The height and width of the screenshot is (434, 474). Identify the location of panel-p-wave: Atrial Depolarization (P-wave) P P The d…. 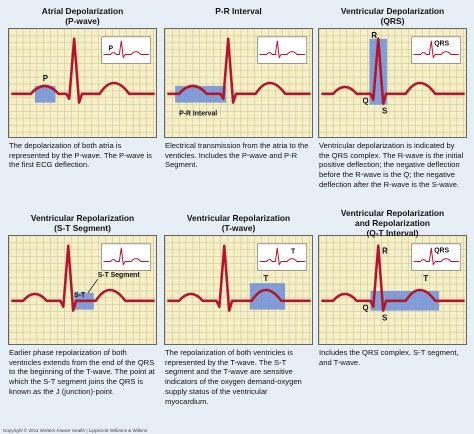
(82, 88).